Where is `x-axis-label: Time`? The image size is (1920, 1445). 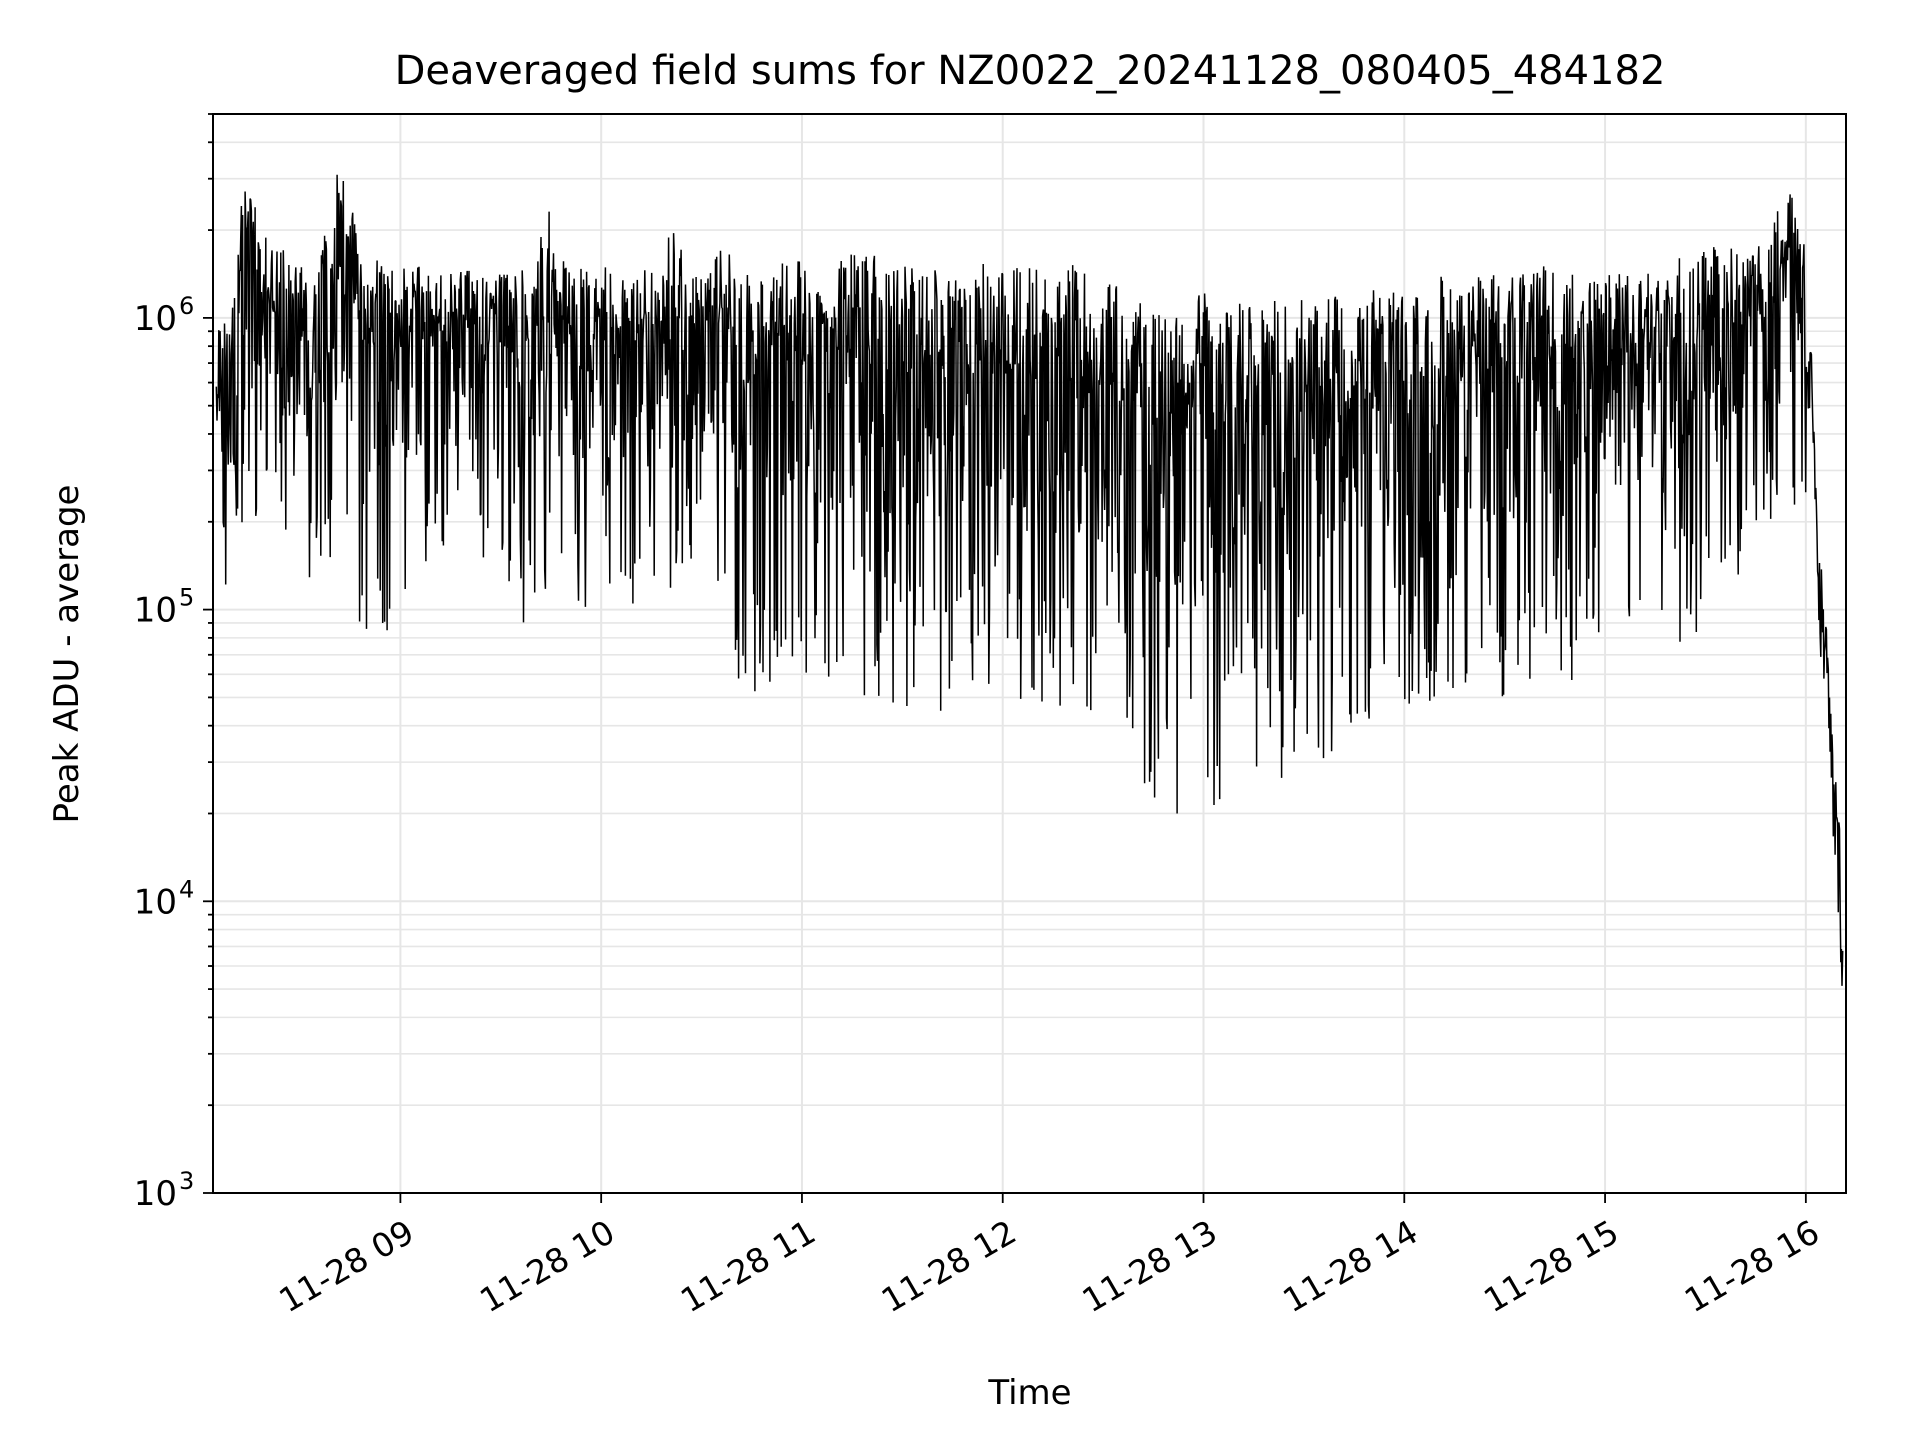 x-axis-label: Time is located at coordinates (1029, 1393).